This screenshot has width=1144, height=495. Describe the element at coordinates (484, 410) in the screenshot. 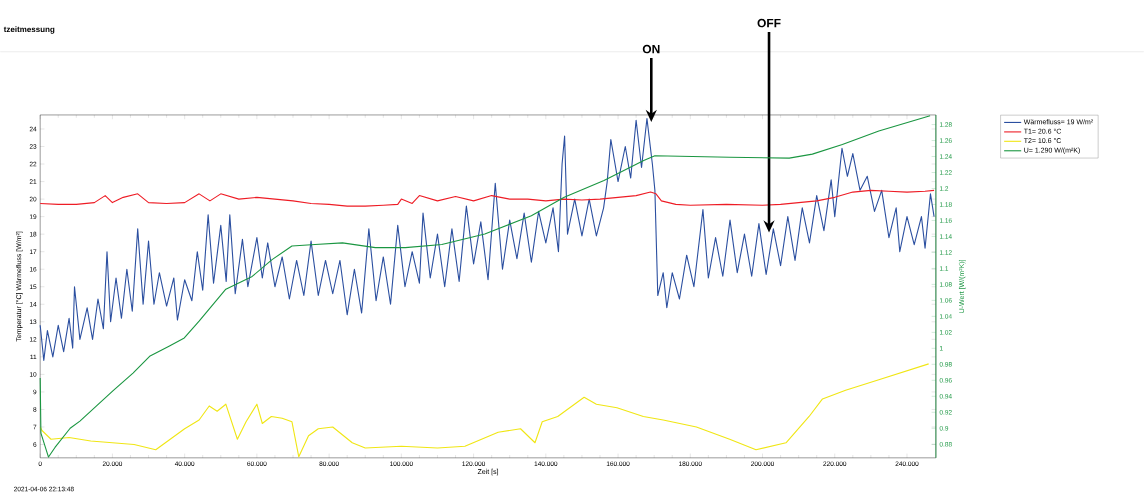

I see `line-series` at that location.